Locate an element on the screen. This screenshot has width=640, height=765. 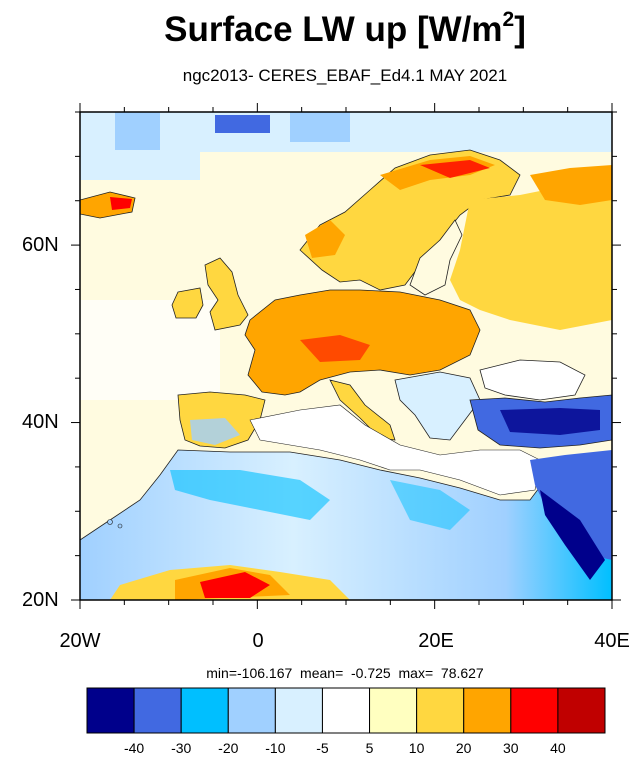
plot-title: Surface LW up [W/m2] is located at coordinates (320, 29).